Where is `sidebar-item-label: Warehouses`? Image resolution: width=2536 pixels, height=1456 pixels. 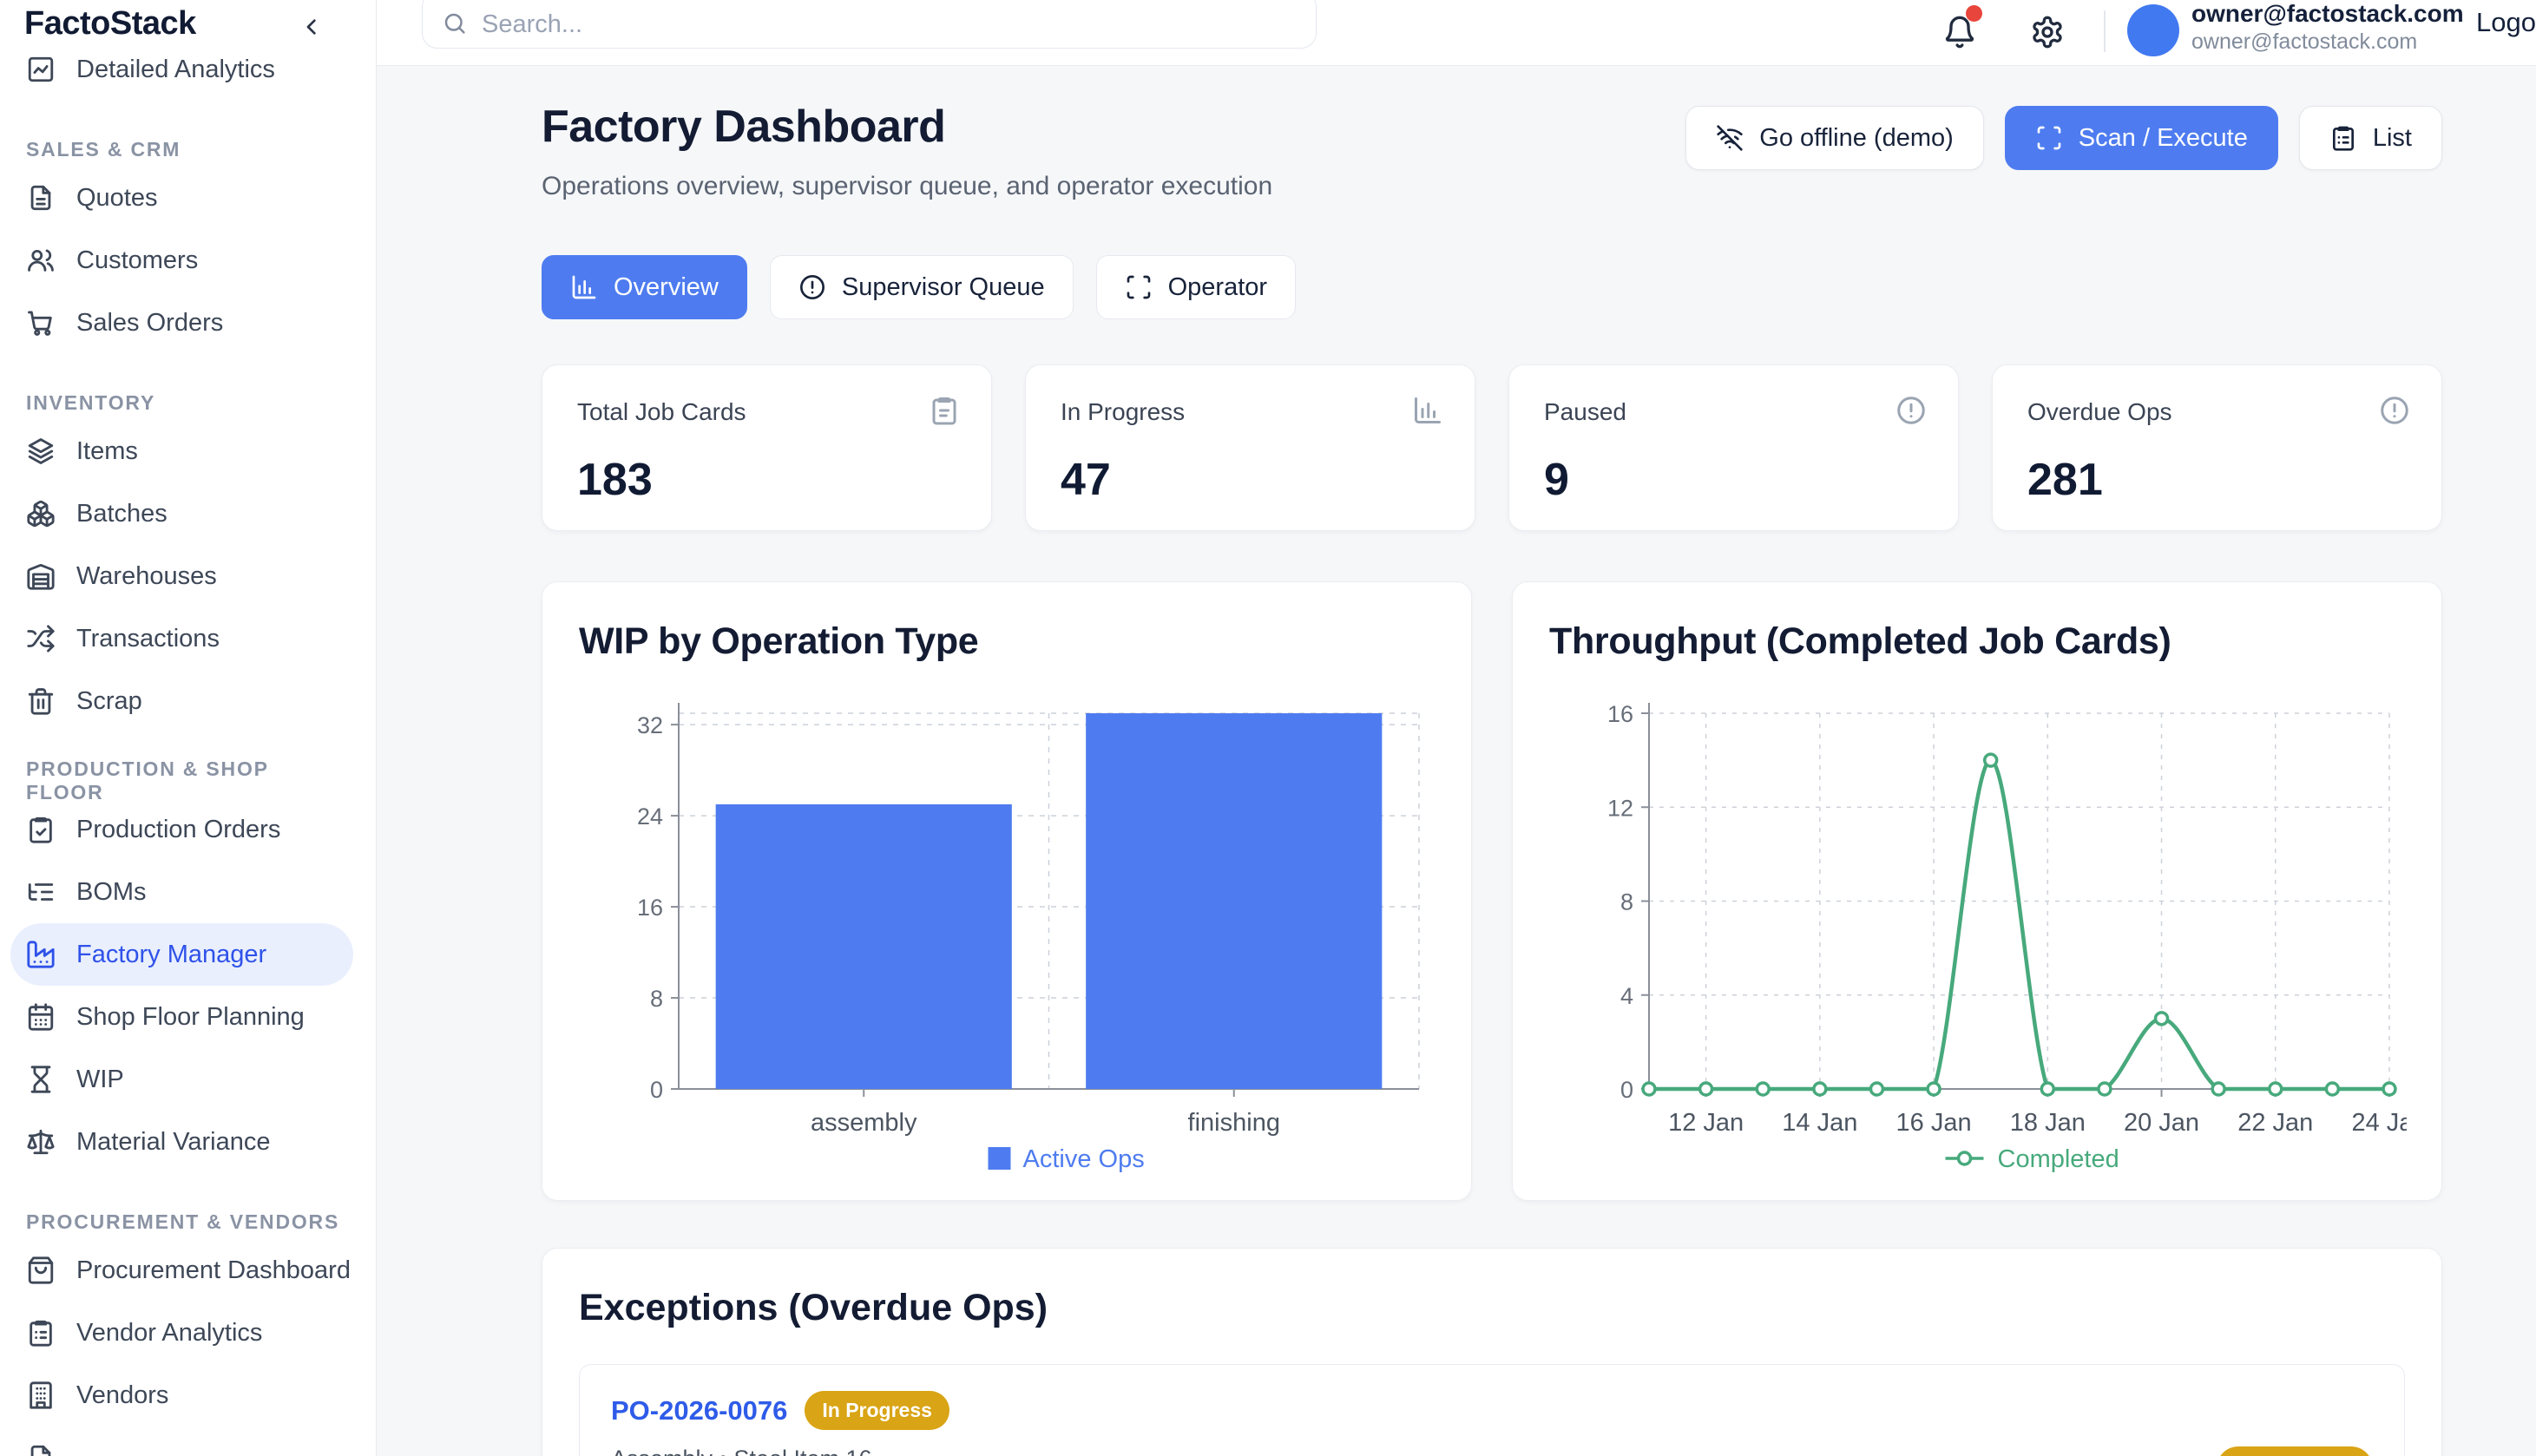 sidebar-item-label: Warehouses is located at coordinates (146, 575).